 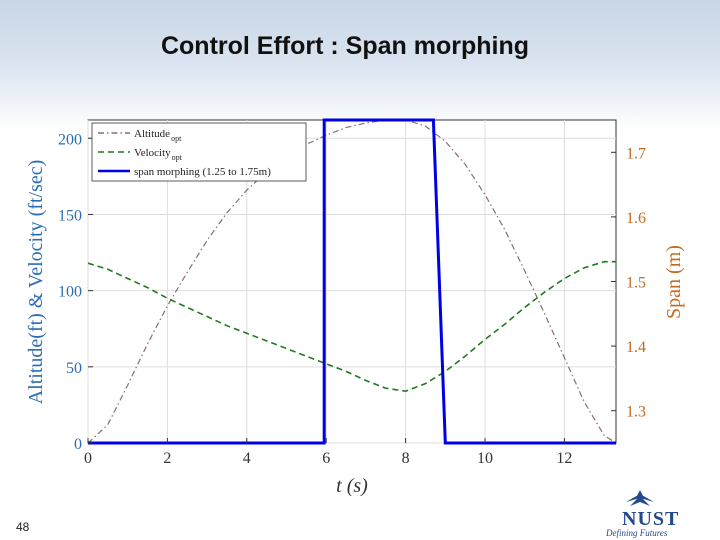 What do you see at coordinates (651, 519) in the screenshot?
I see `logo-text: NUST` at bounding box center [651, 519].